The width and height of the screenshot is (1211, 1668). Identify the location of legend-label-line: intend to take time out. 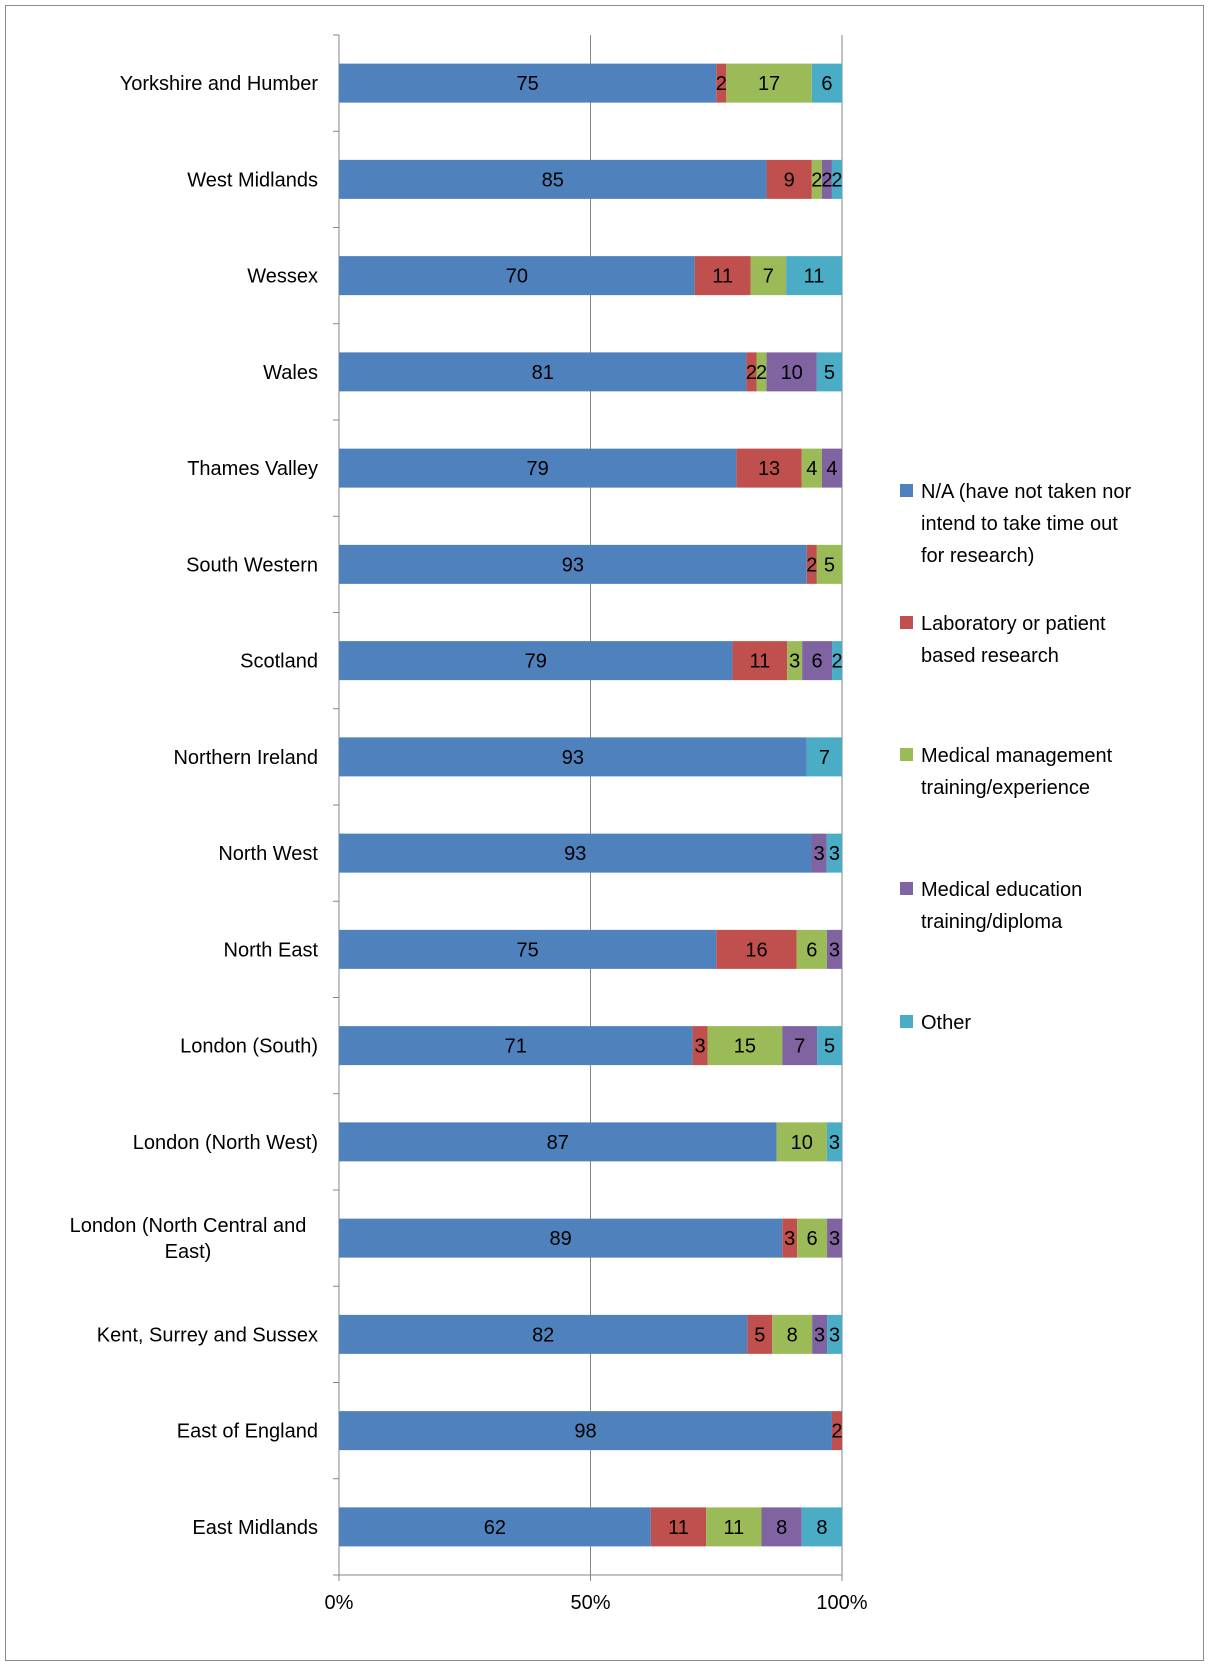
(1048, 524).